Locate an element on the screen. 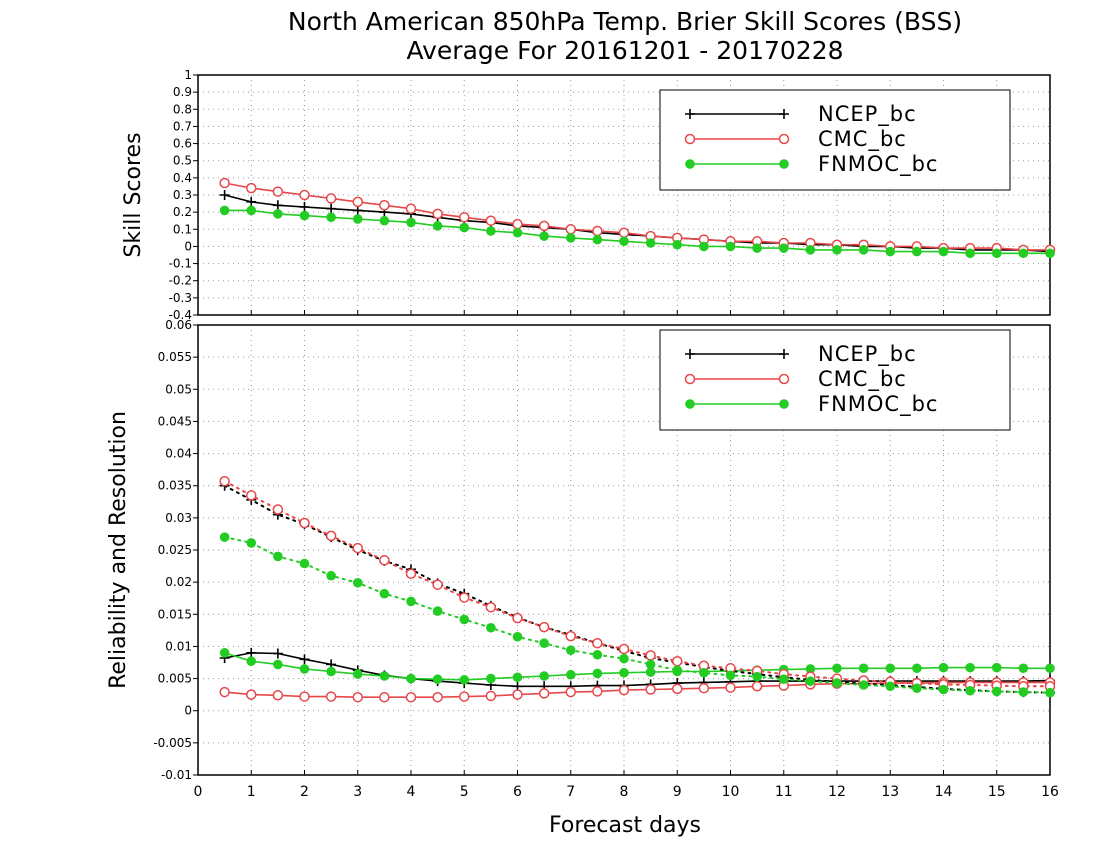 This screenshot has width=1100, height=850. y-tick-label: -0.005 is located at coordinates (172, 743).